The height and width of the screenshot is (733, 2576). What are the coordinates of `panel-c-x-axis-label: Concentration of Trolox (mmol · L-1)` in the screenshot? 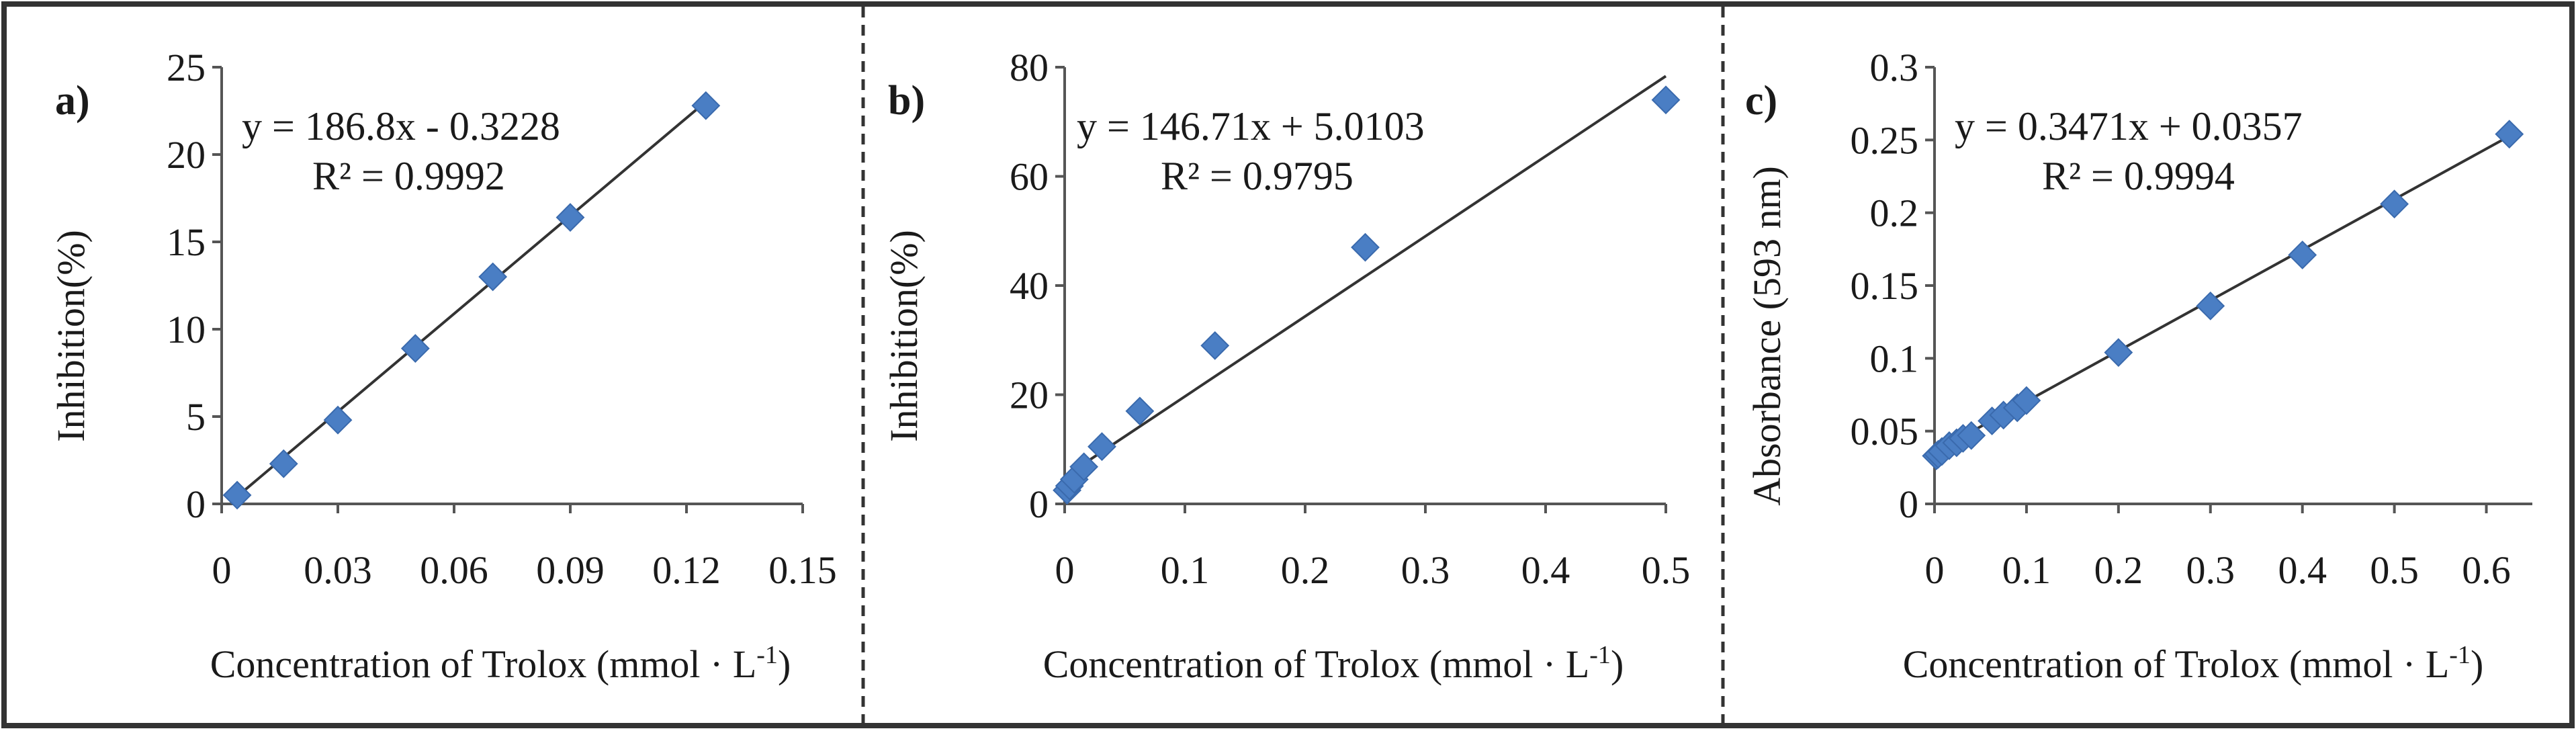 It's located at (2194, 663).